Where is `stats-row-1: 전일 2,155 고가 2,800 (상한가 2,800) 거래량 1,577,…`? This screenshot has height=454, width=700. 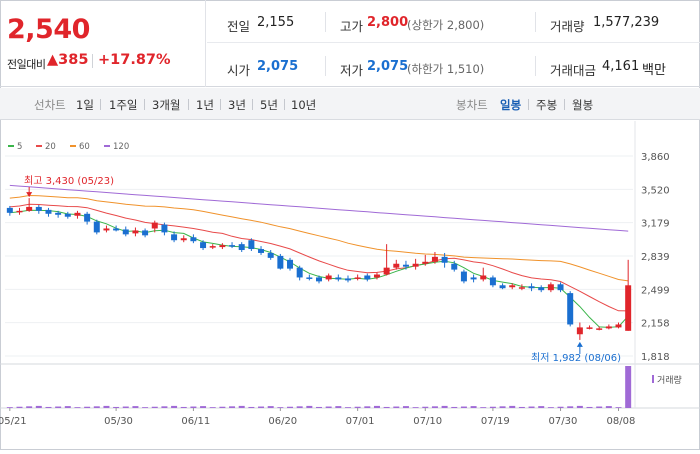
stats-row-1: 전일 2,155 고가 2,800 (상한가 2,800) 거래량 1,577,… is located at coordinates (453, 21).